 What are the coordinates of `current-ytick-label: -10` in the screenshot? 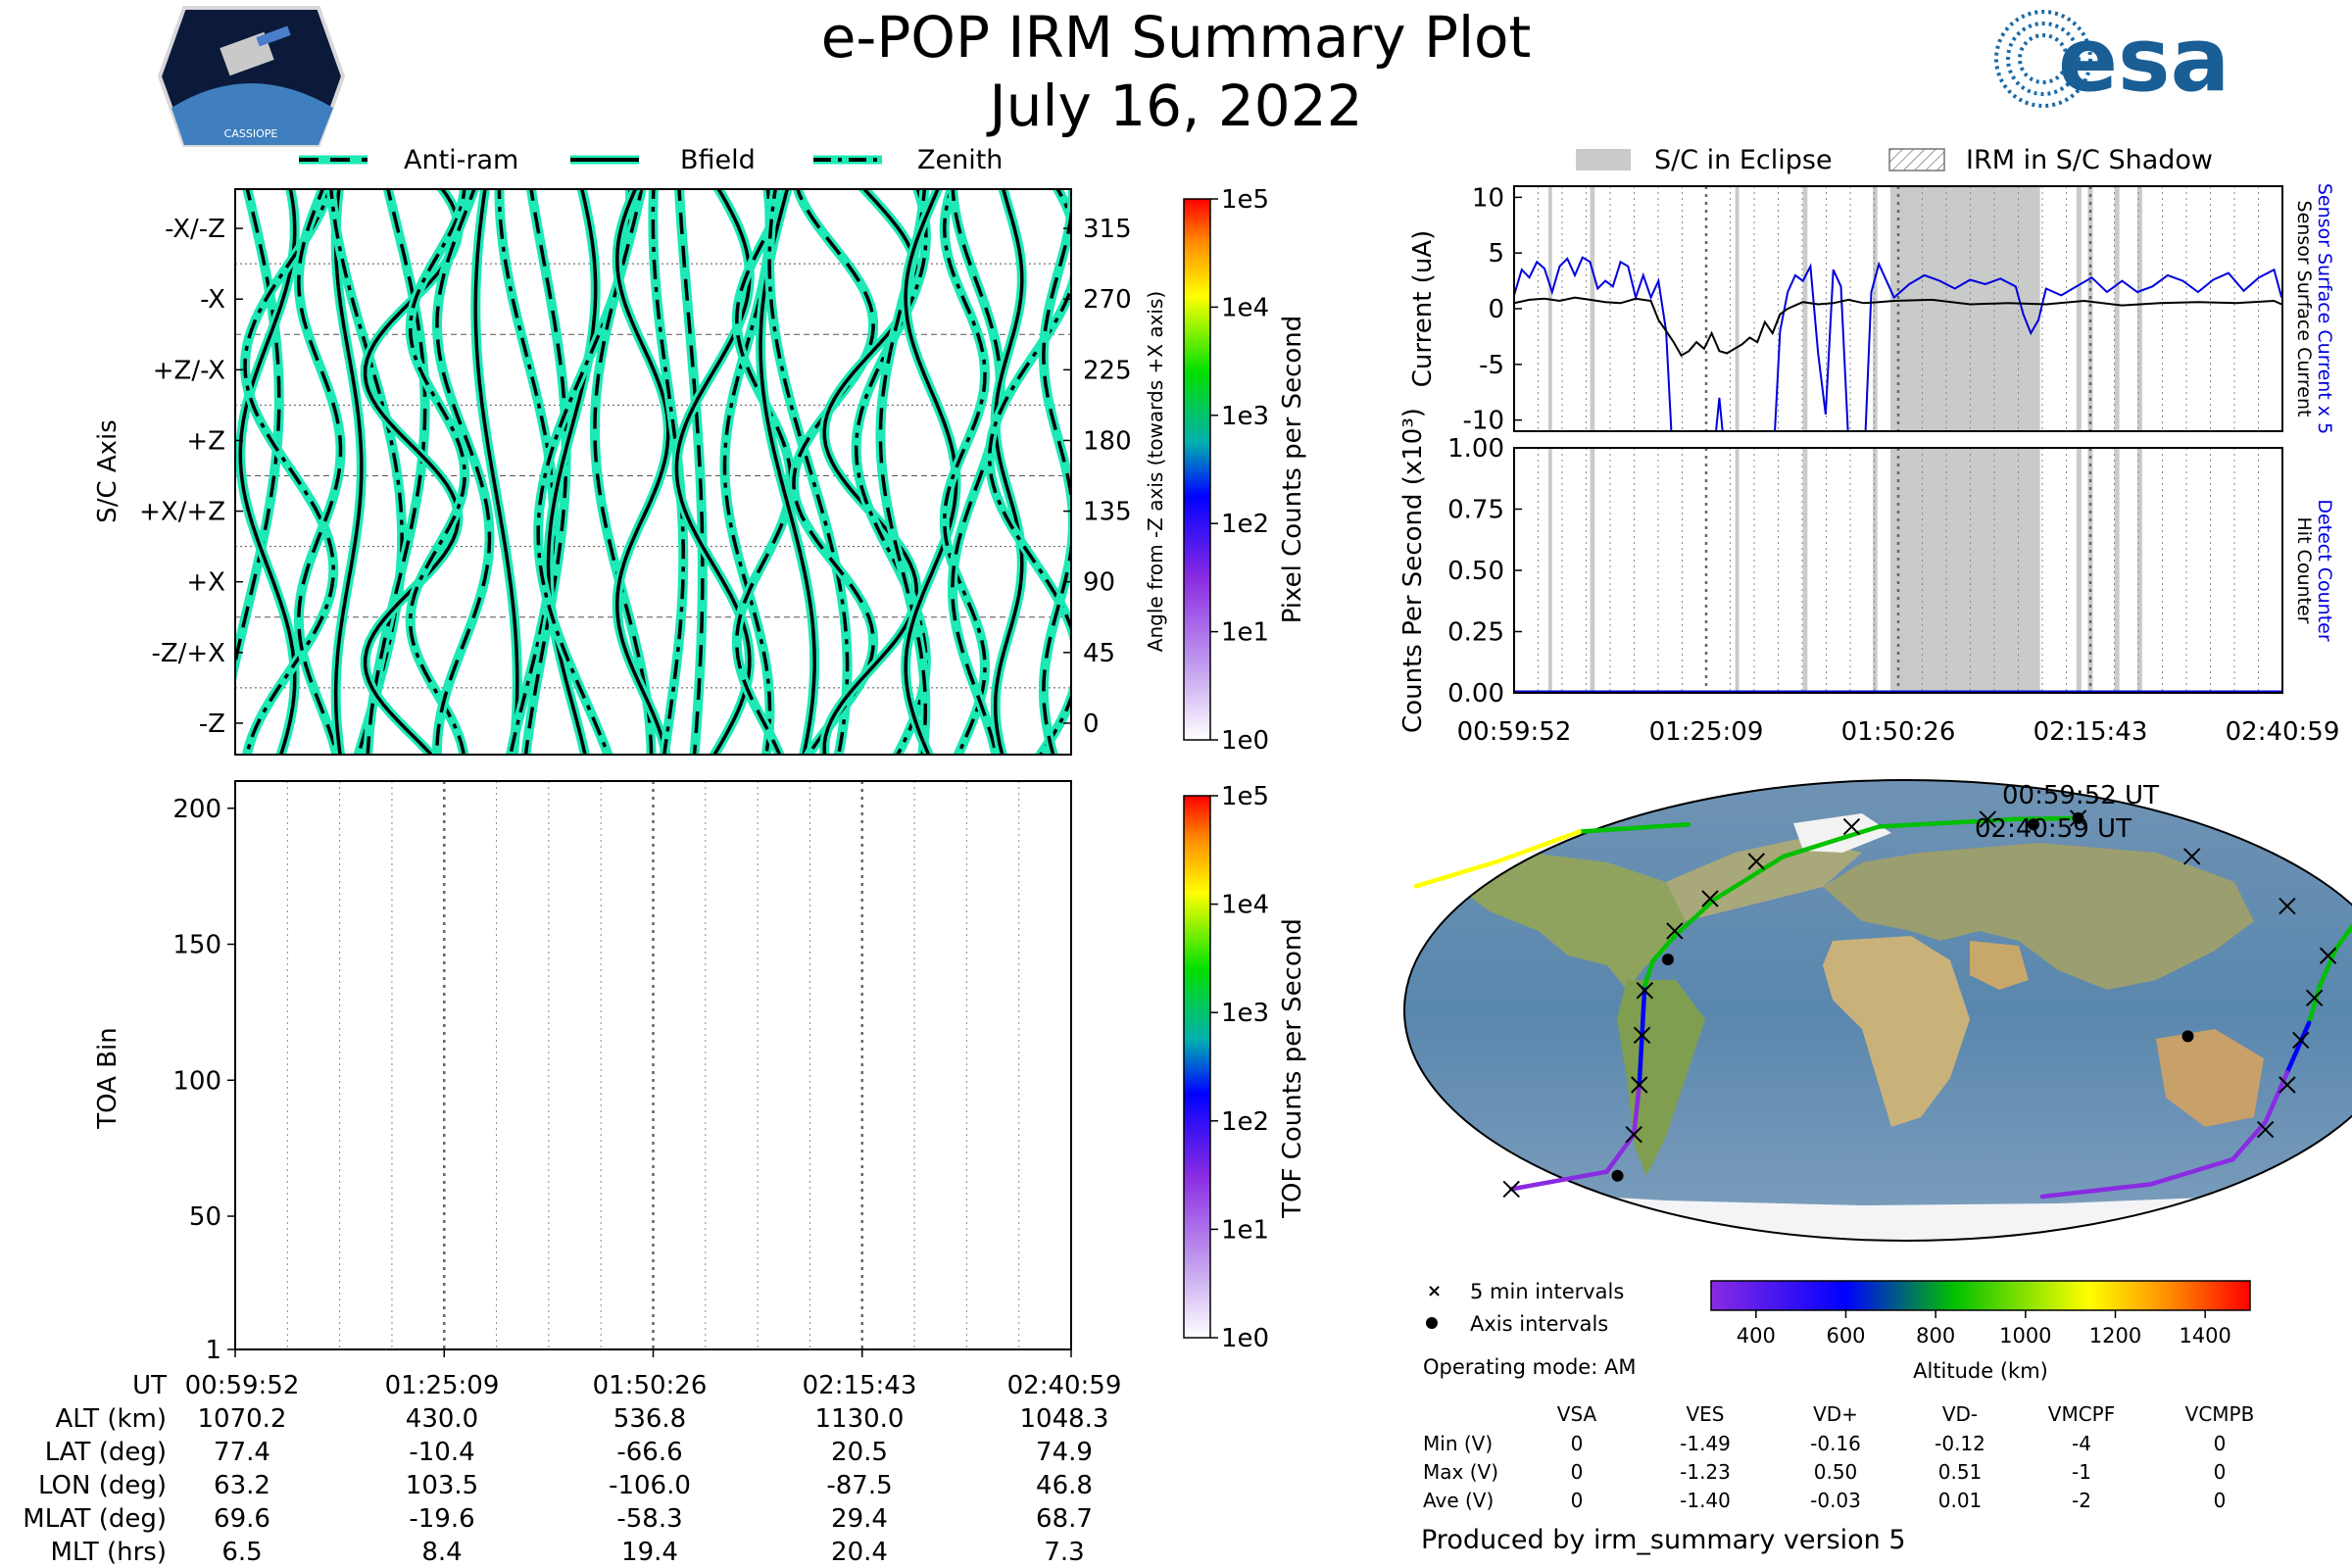 It's located at (1483, 421).